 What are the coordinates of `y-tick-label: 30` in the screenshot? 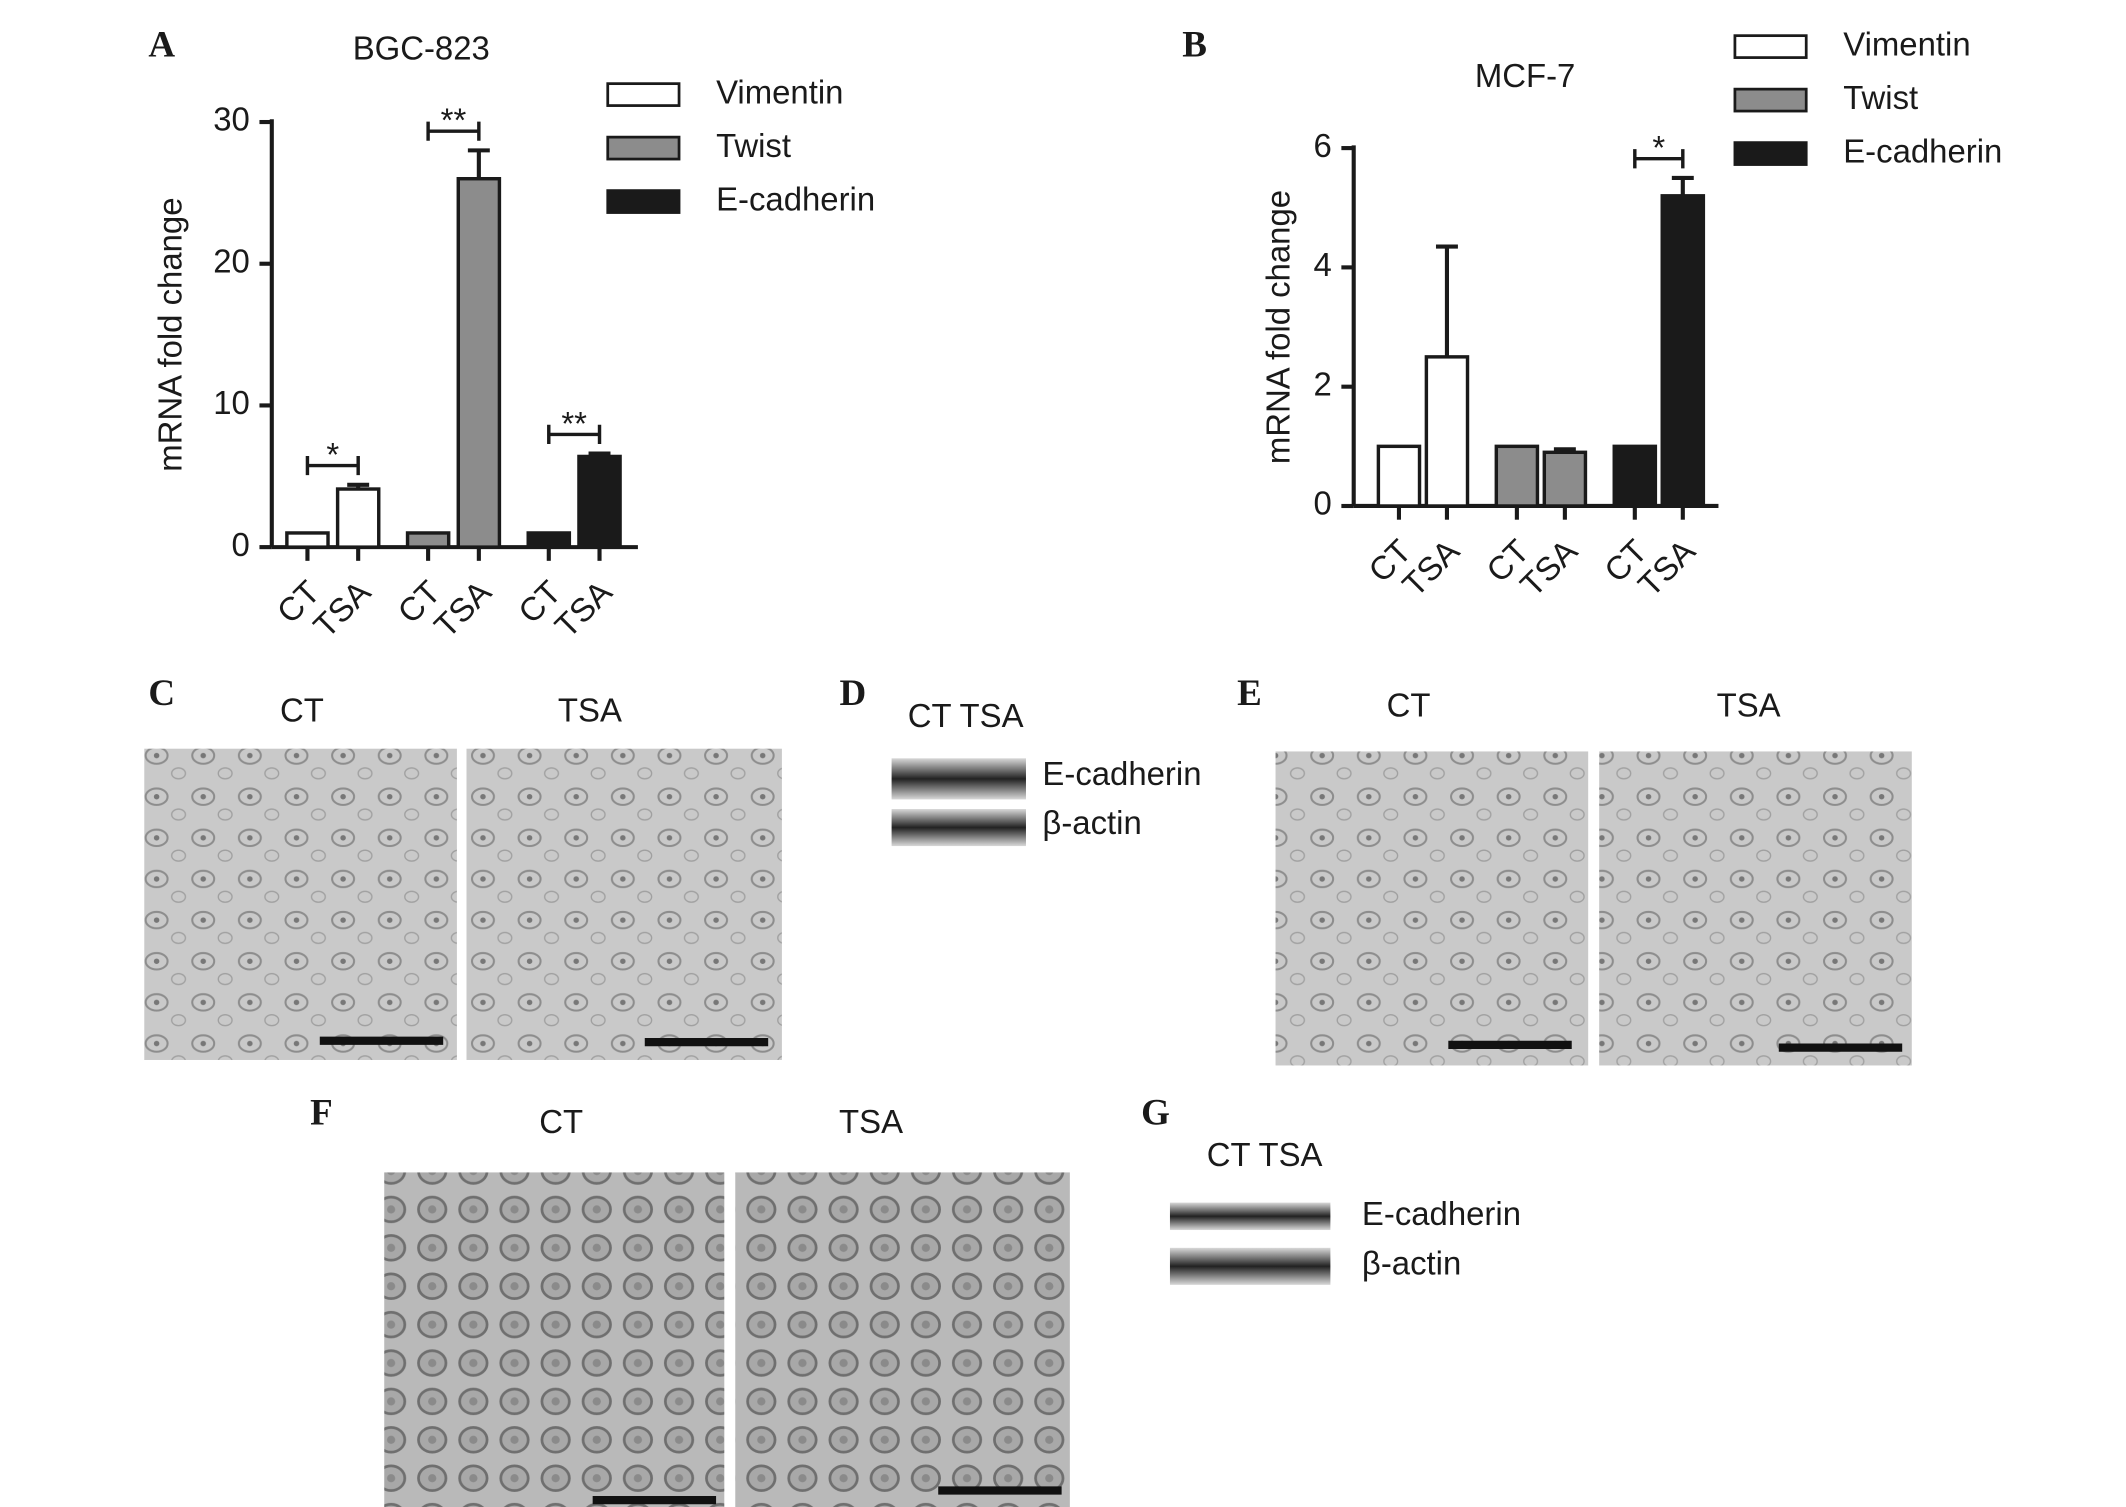 It's located at (231, 119).